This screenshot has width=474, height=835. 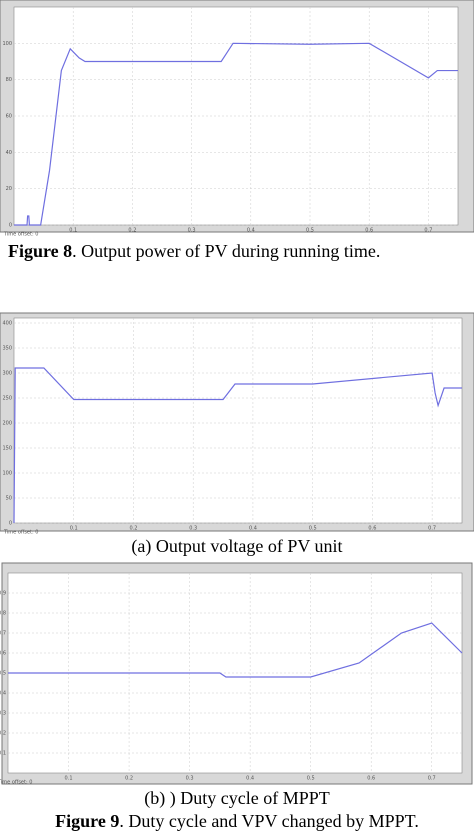 What do you see at coordinates (3, 734) in the screenshot?
I see `y-tick-label: 0.2` at bounding box center [3, 734].